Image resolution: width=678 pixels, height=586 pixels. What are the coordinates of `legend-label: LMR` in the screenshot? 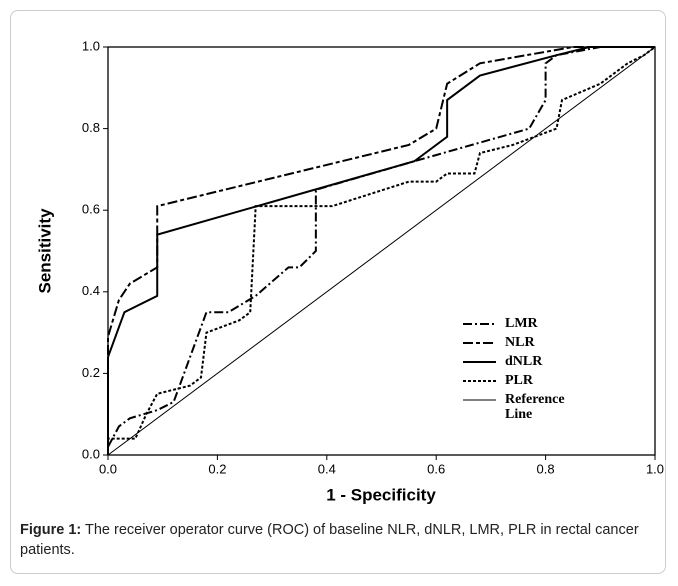 It's located at (522, 323).